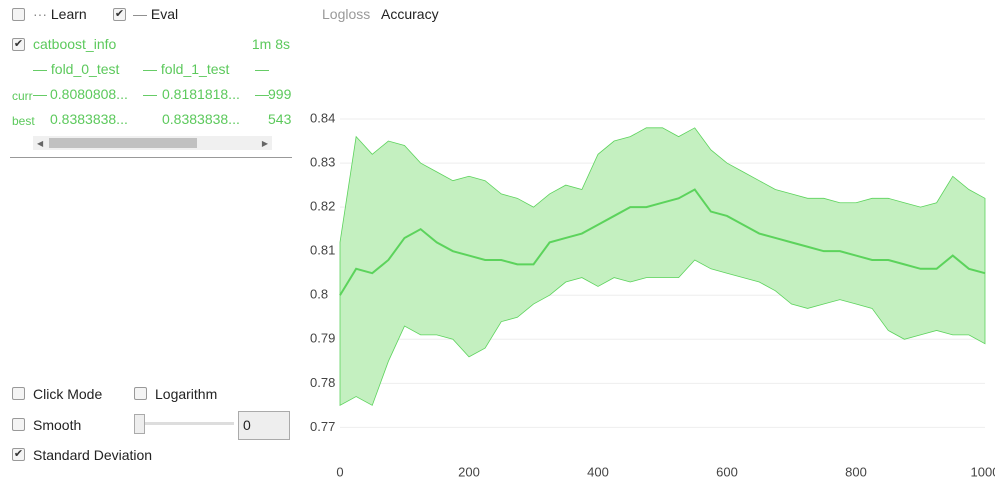  I want to click on run-time: 1m 8s, so click(270, 44).